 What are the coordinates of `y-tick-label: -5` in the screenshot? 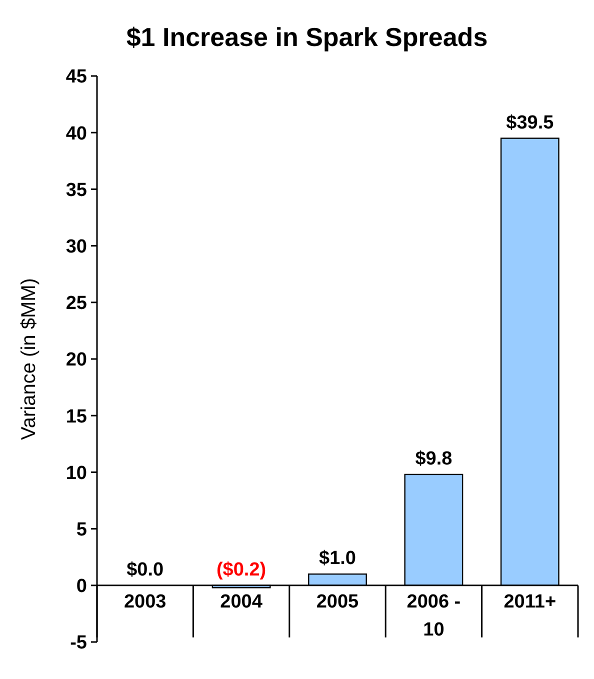 It's located at (79, 643).